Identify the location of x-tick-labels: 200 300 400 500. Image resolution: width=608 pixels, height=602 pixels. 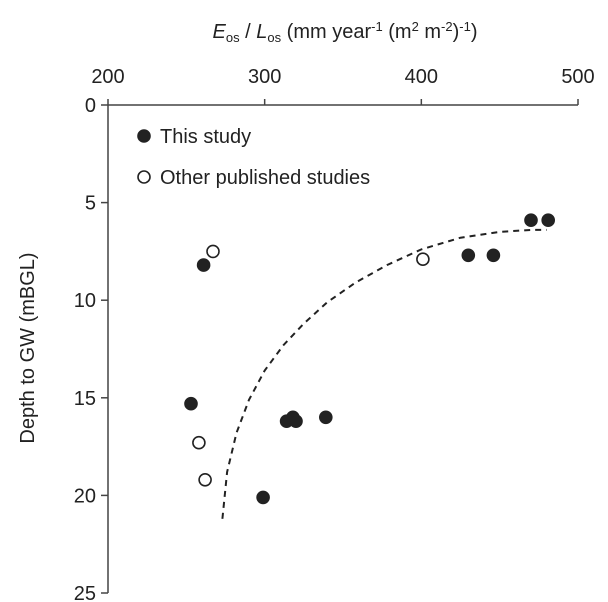
(342, 77).